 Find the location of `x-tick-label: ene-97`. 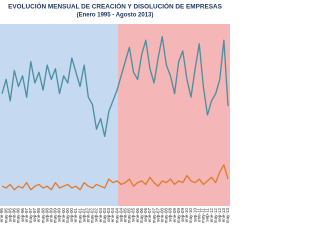

x-tick-label: ene-97 is located at coordinates (26, 215).